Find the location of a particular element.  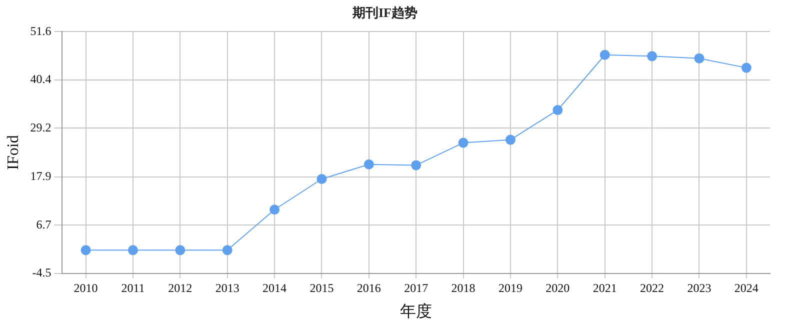

x-tick-label: 2011 is located at coordinates (133, 287).